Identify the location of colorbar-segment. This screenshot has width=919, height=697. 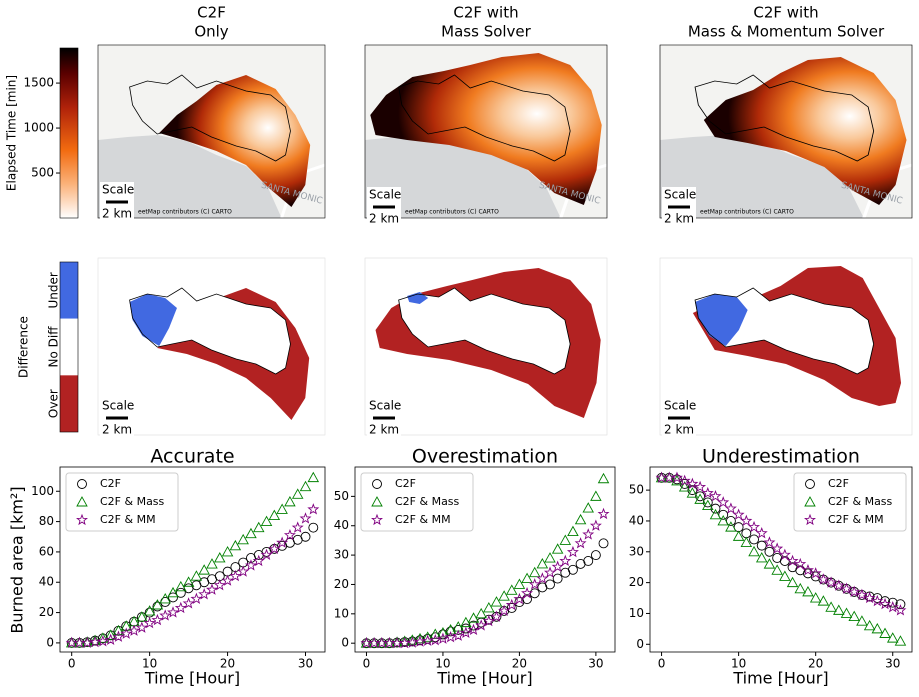
(69, 347).